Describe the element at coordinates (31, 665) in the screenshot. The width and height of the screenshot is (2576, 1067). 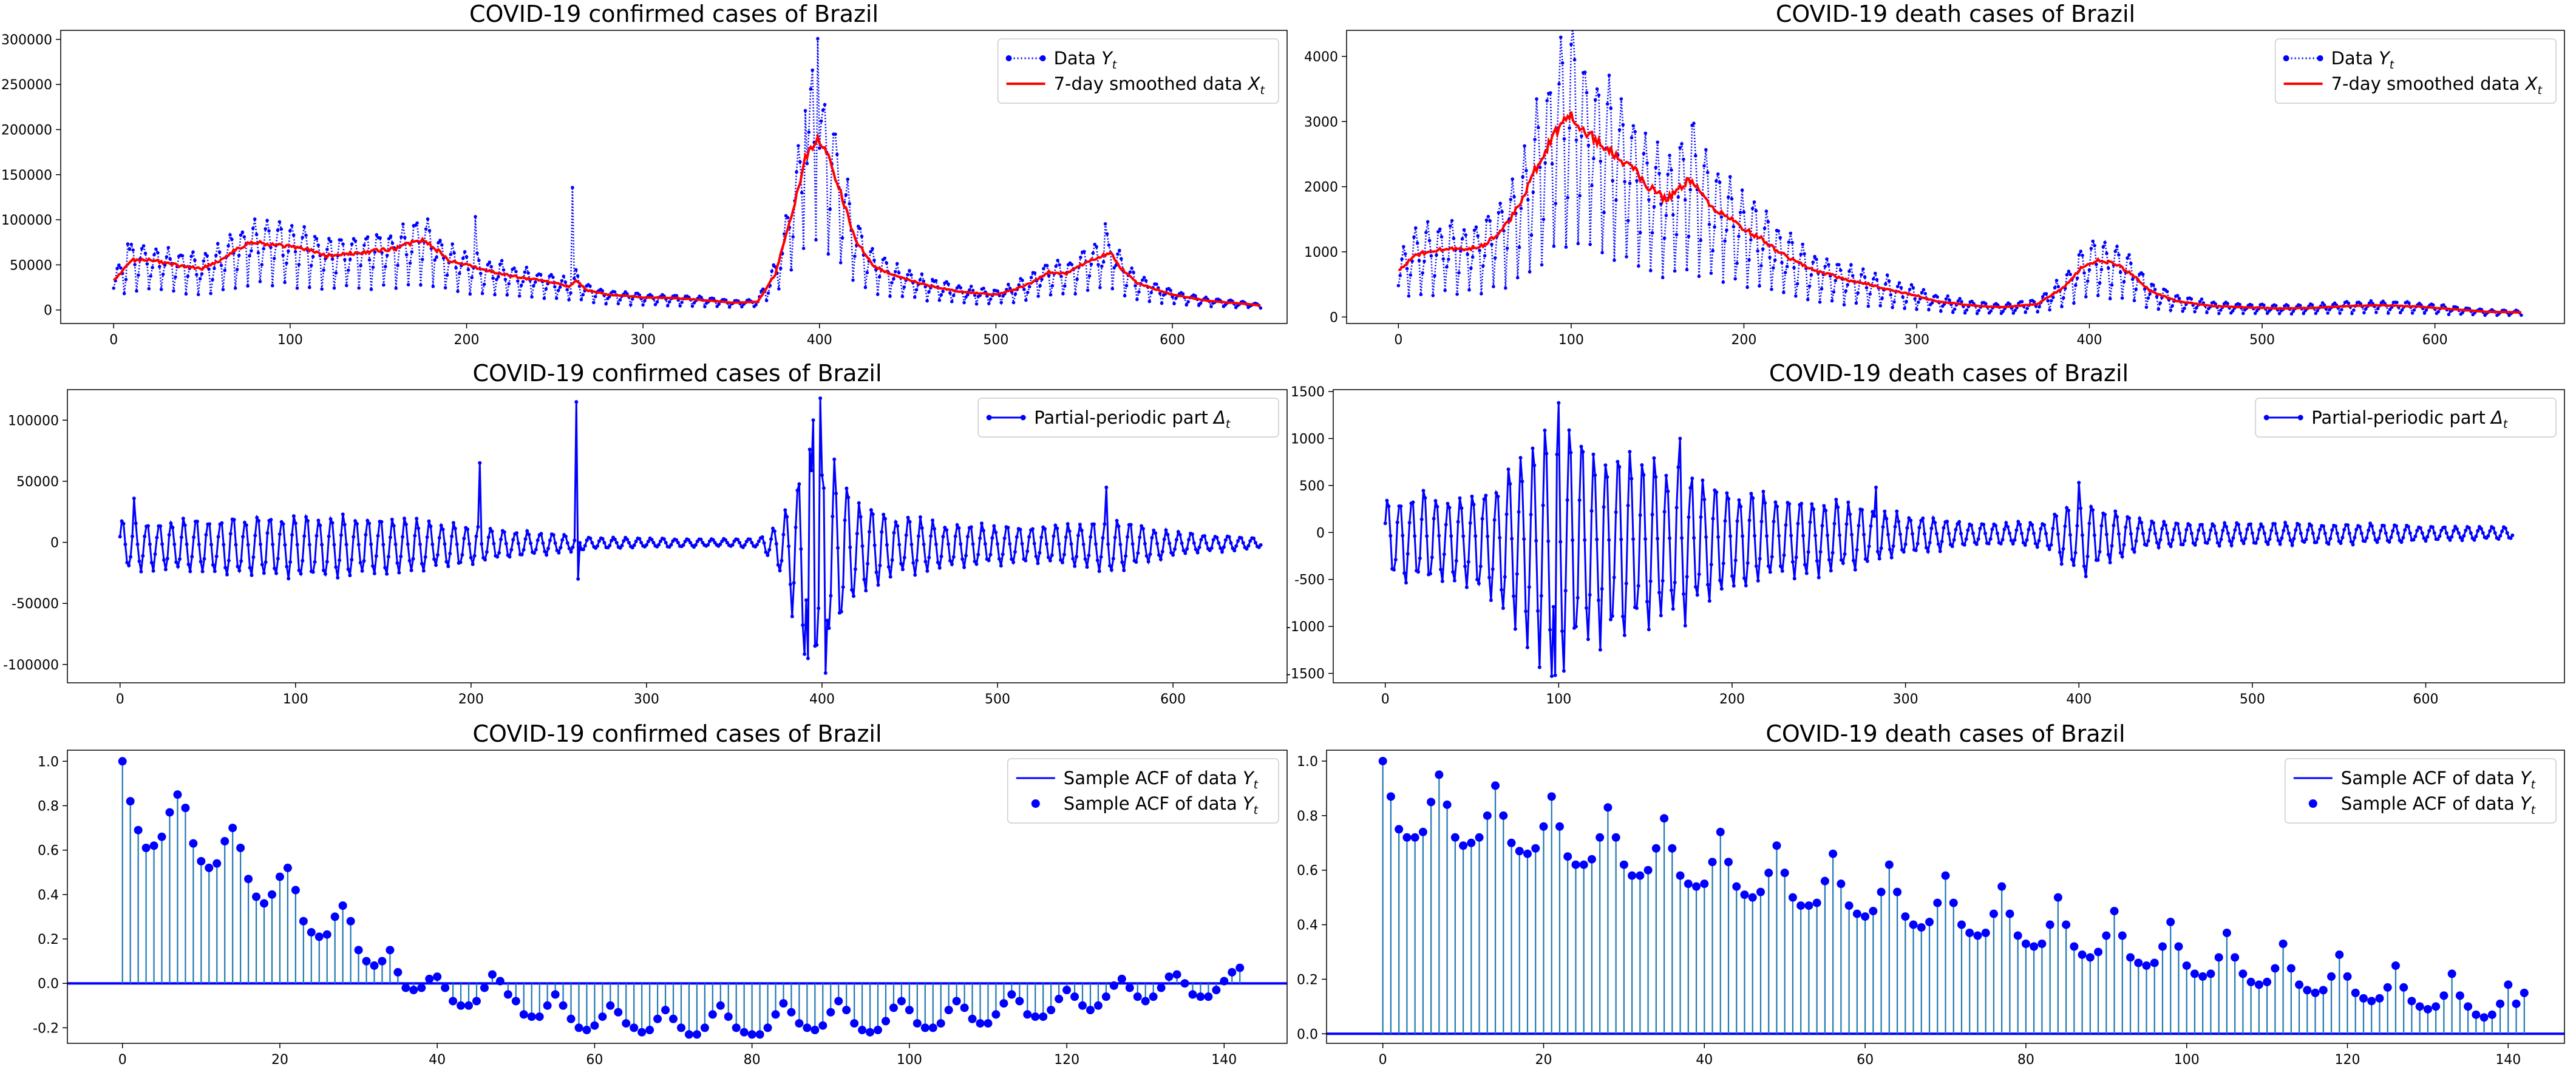
I see `y-tick-label: -100000` at that location.